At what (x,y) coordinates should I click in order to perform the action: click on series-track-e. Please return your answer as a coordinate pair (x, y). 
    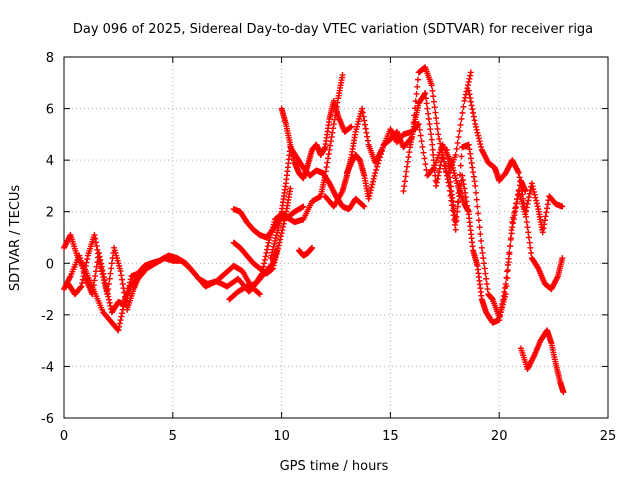
    Looking at the image, I should click on (288, 156).